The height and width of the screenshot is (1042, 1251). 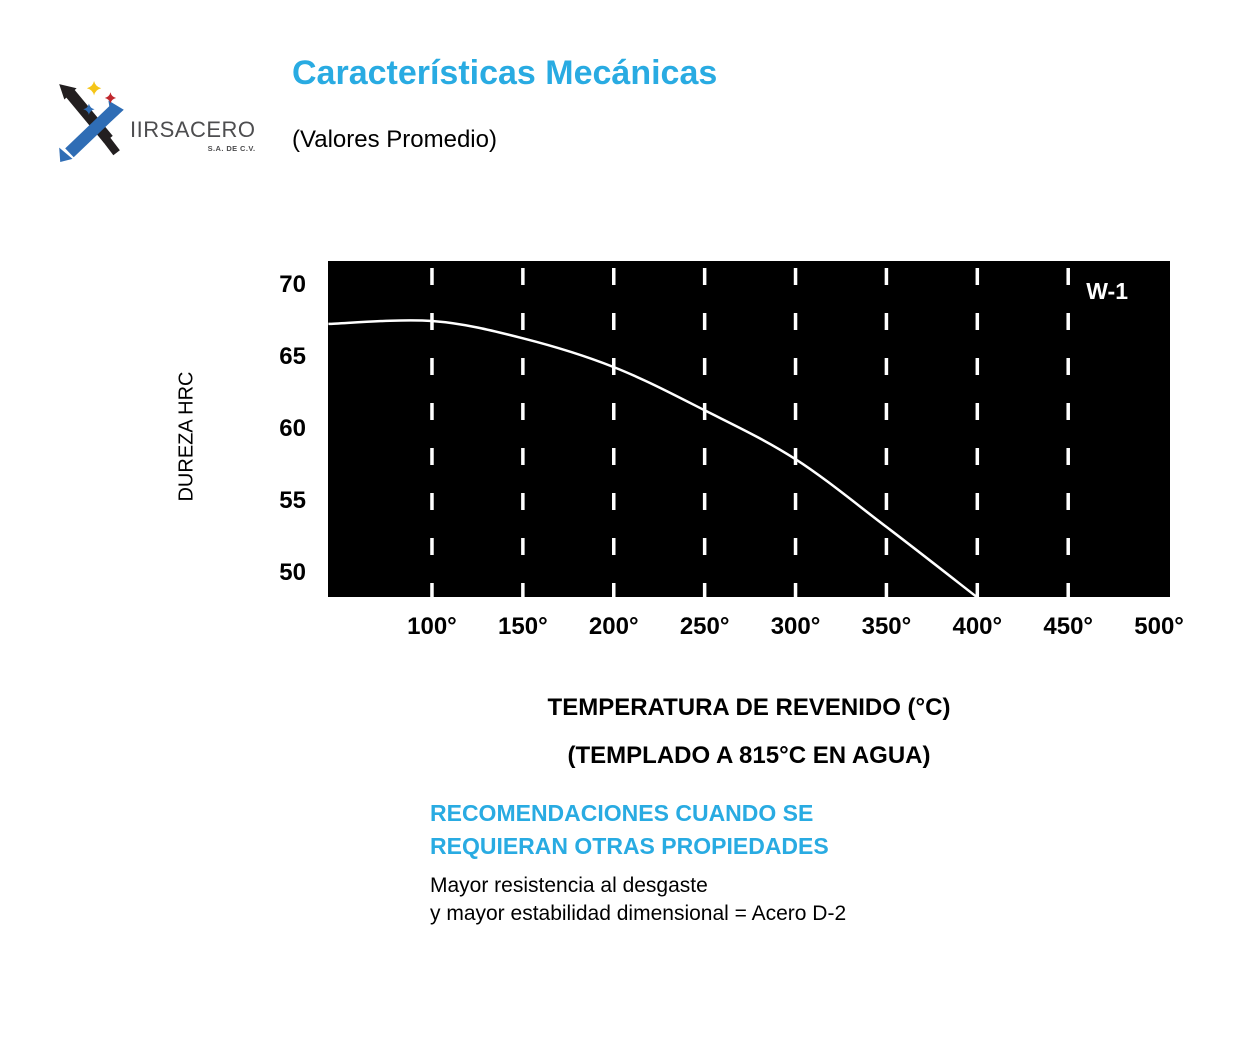 What do you see at coordinates (193, 129) in the screenshot?
I see `logo-company-name: IIRSACERO` at bounding box center [193, 129].